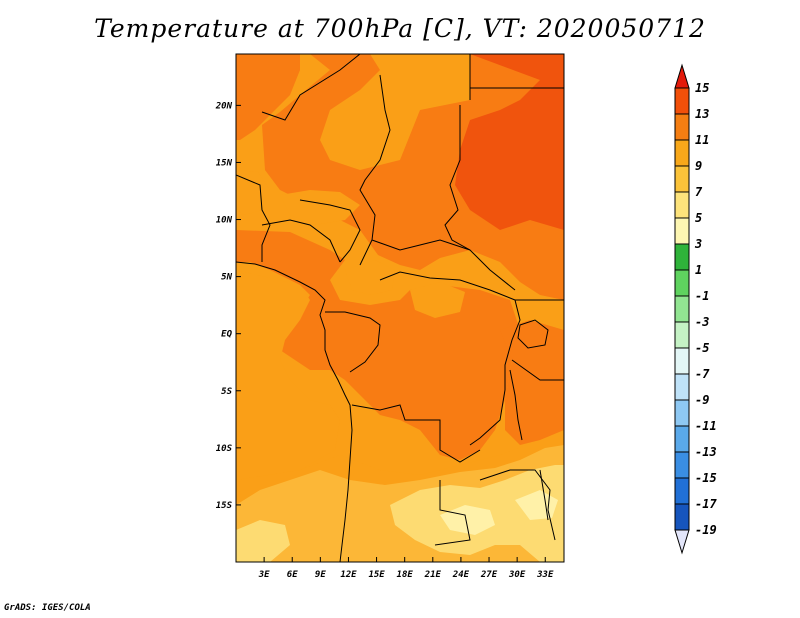  Describe the element at coordinates (495, 372) in the screenshot. I see `border-drc-east` at that location.